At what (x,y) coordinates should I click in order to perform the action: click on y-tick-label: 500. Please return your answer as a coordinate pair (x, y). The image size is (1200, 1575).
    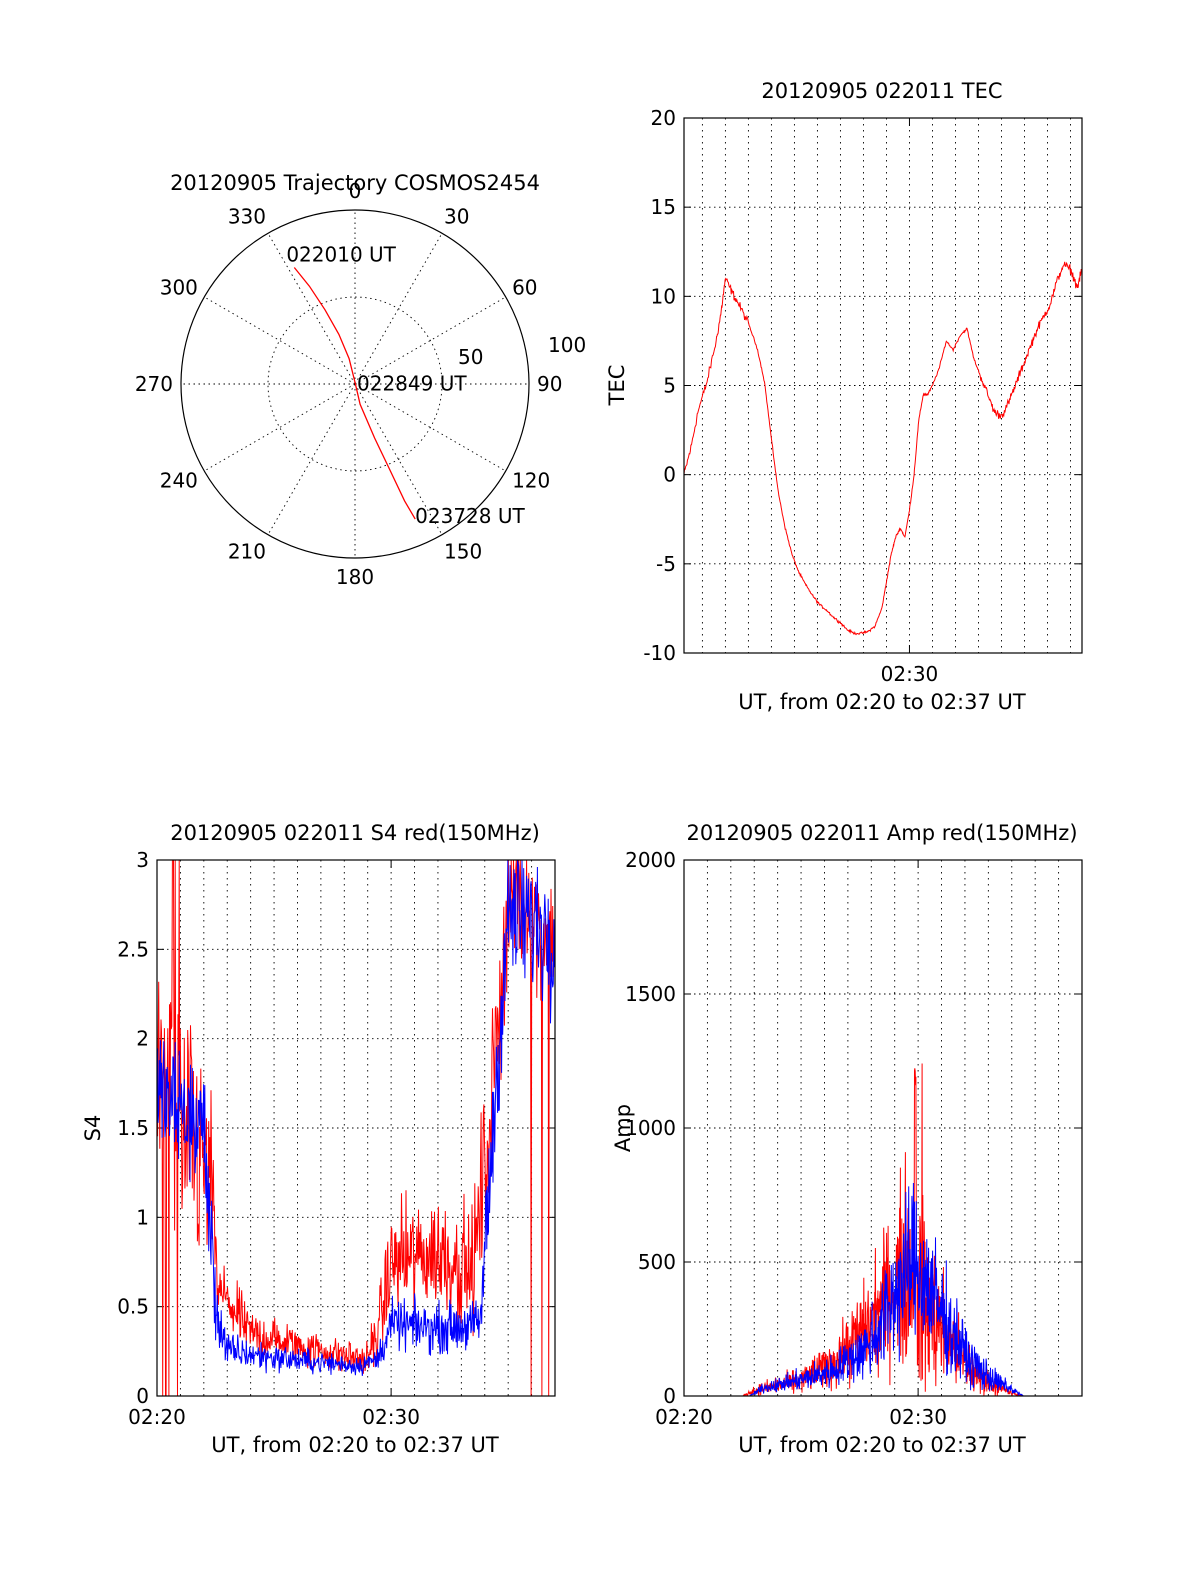
    Looking at the image, I should click on (657, 1262).